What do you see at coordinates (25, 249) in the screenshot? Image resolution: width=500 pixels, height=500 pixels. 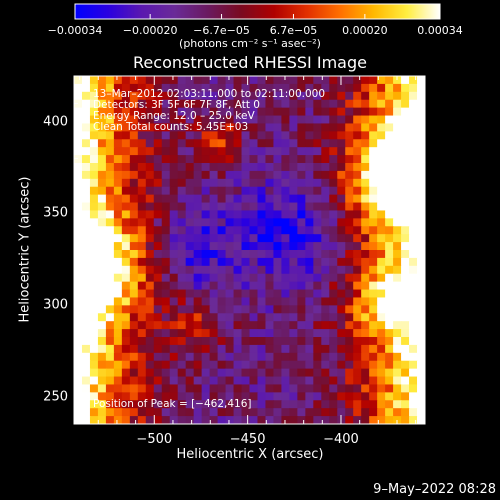 I see `y-axis-label: Heliocentric Y (arcsec)` at bounding box center [25, 249].